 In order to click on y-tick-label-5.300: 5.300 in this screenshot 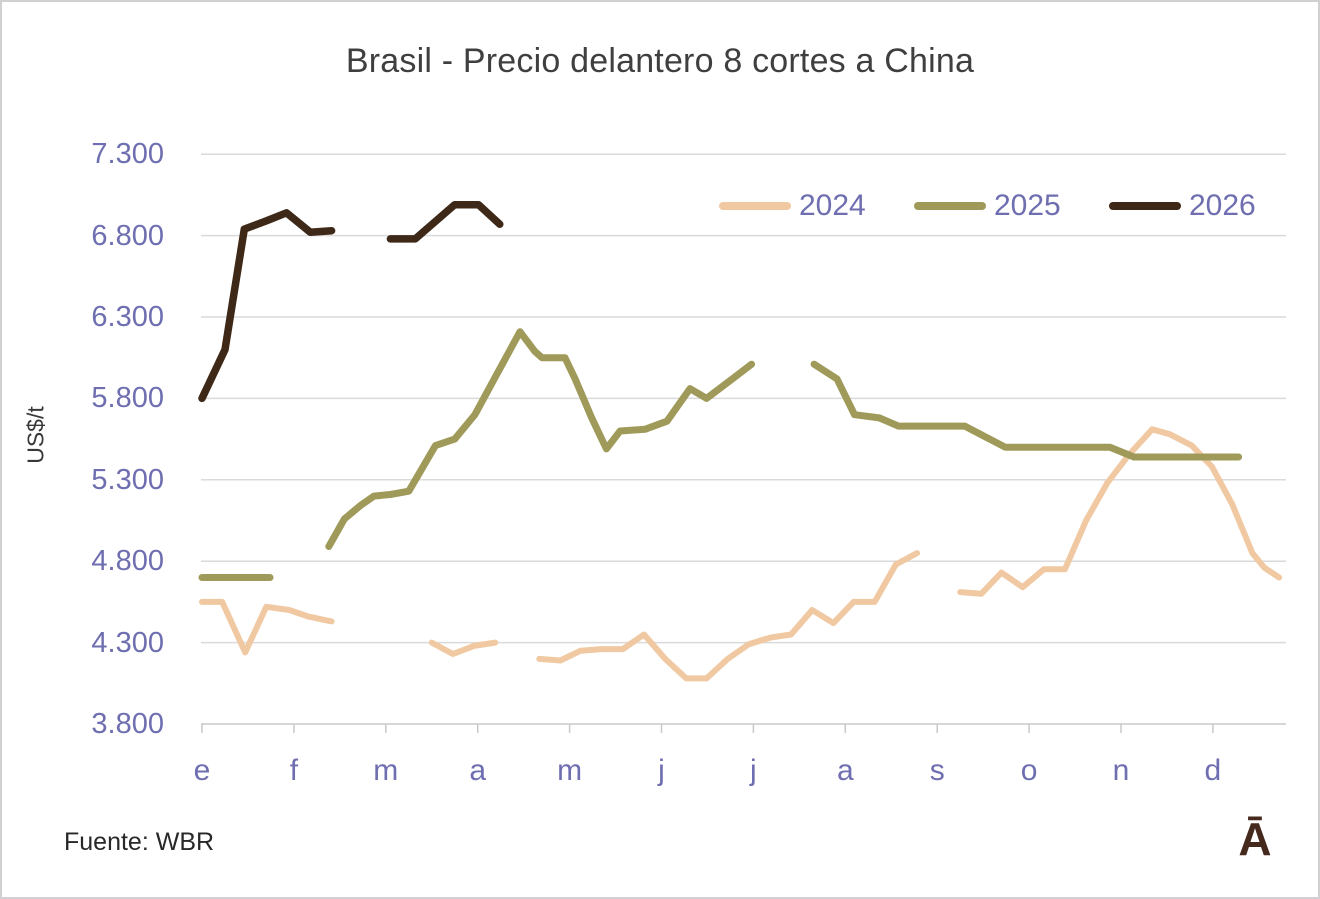, I will do `click(127, 479)`.